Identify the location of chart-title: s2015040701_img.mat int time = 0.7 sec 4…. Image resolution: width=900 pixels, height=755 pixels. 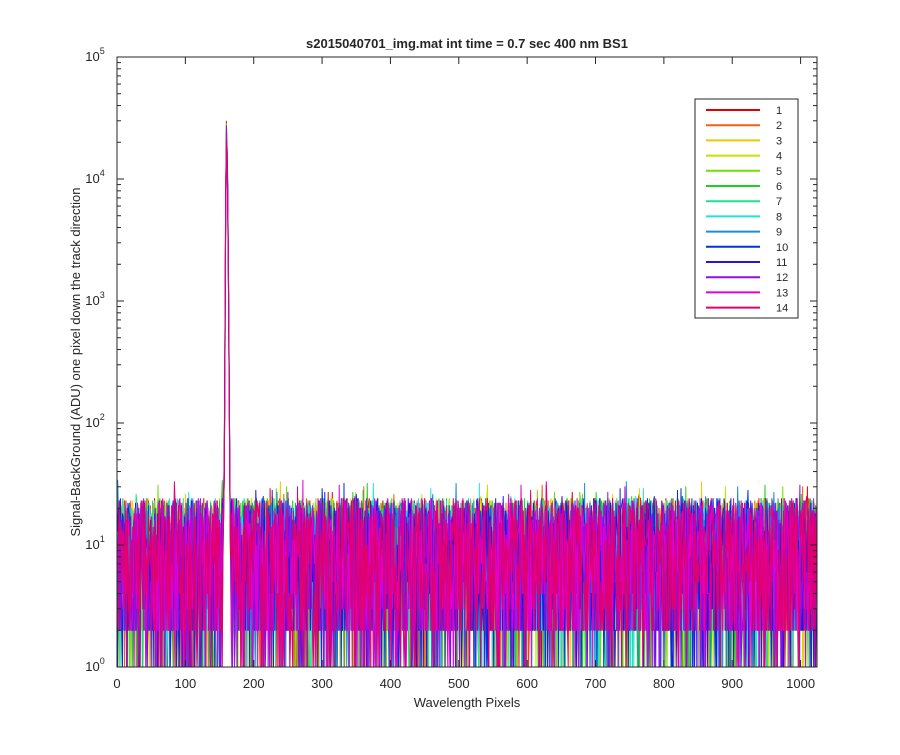
(467, 43).